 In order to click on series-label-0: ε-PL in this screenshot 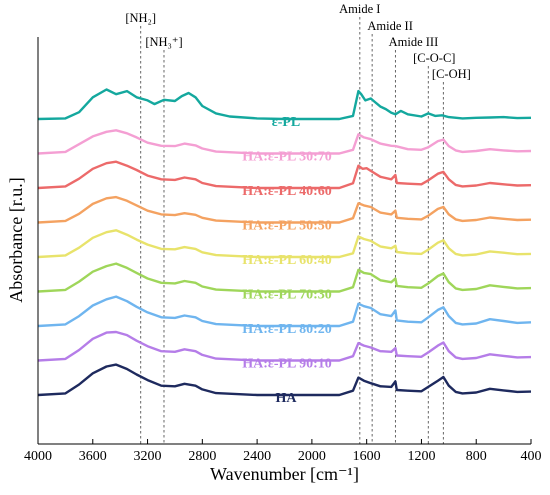, I will do `click(286, 122)`.